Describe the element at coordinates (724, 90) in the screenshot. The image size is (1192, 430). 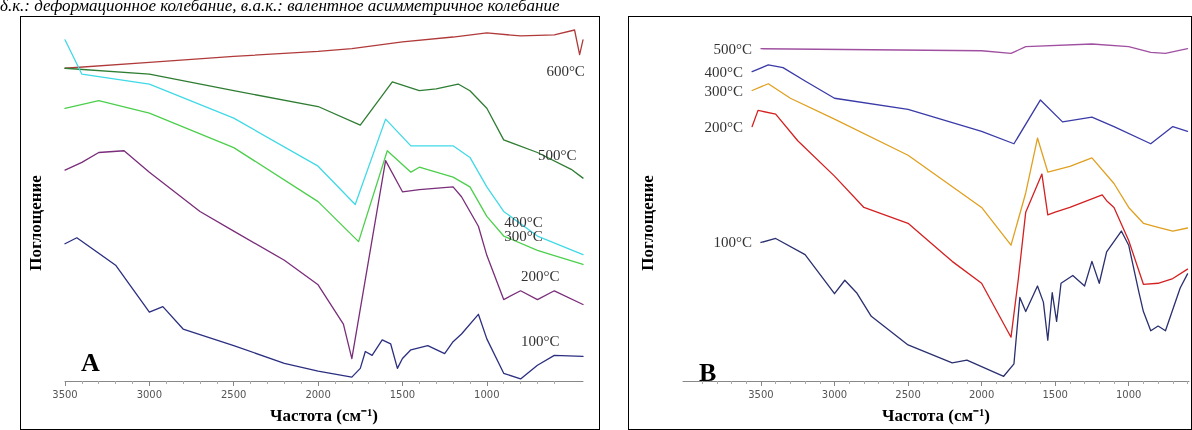
I see `series-label: 300°C` at that location.